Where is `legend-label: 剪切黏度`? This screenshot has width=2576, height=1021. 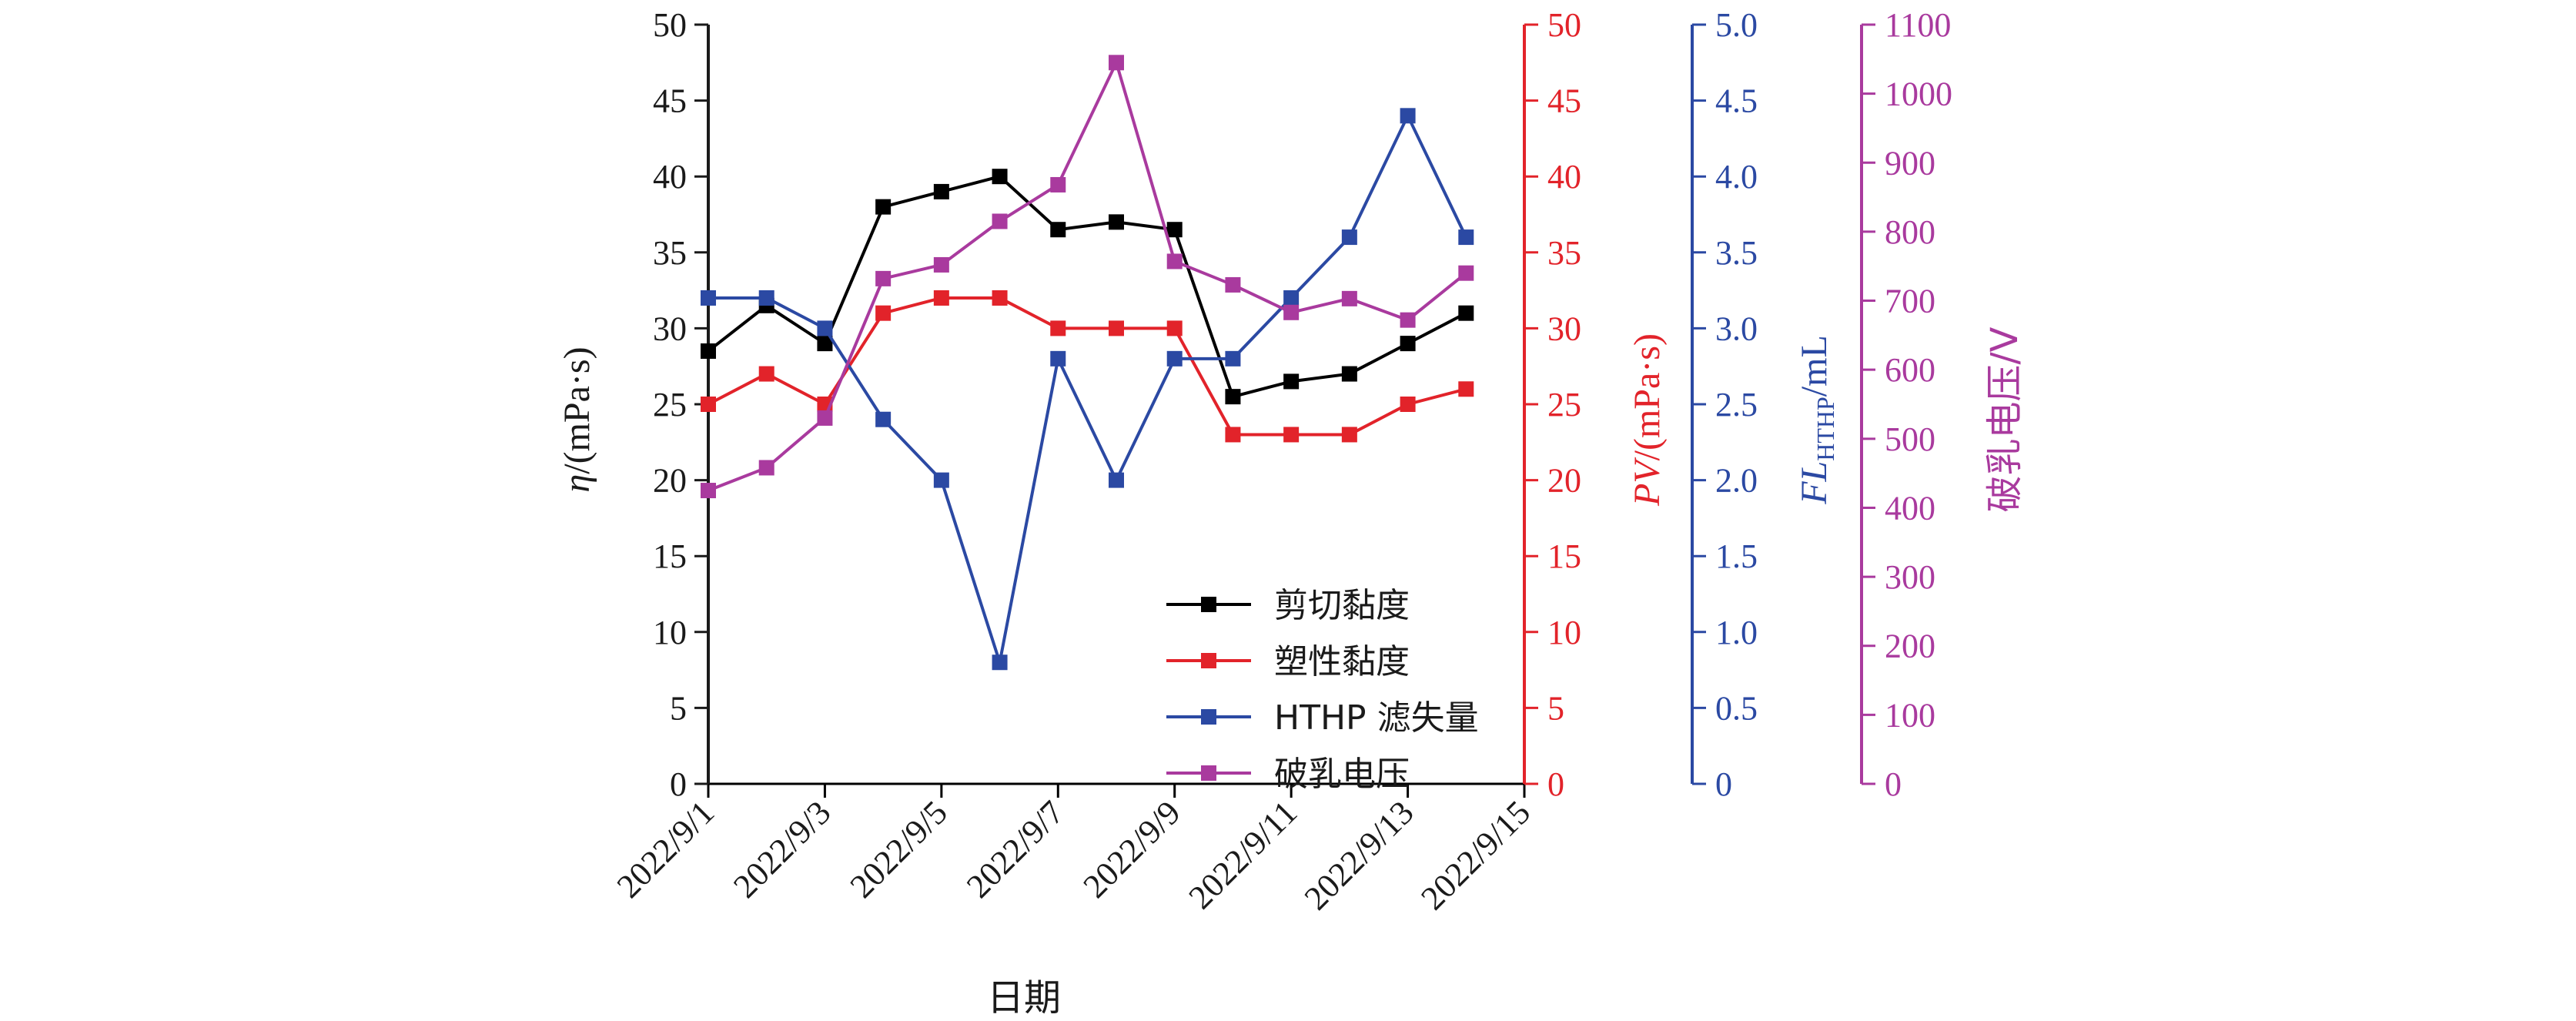
legend-label: 剪切黏度 is located at coordinates (1342, 605).